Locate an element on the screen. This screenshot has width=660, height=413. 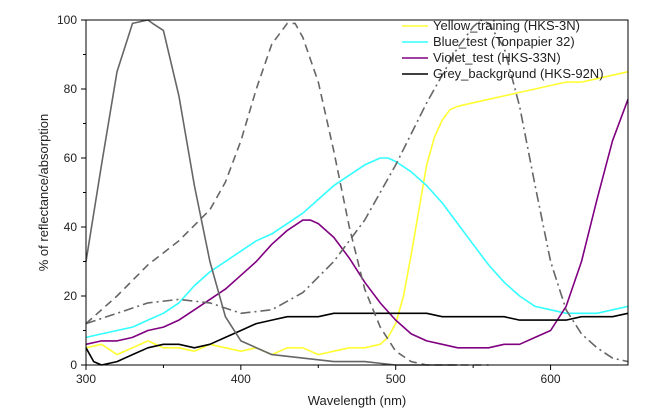
y-tick-label: 40 is located at coordinates (71, 227).